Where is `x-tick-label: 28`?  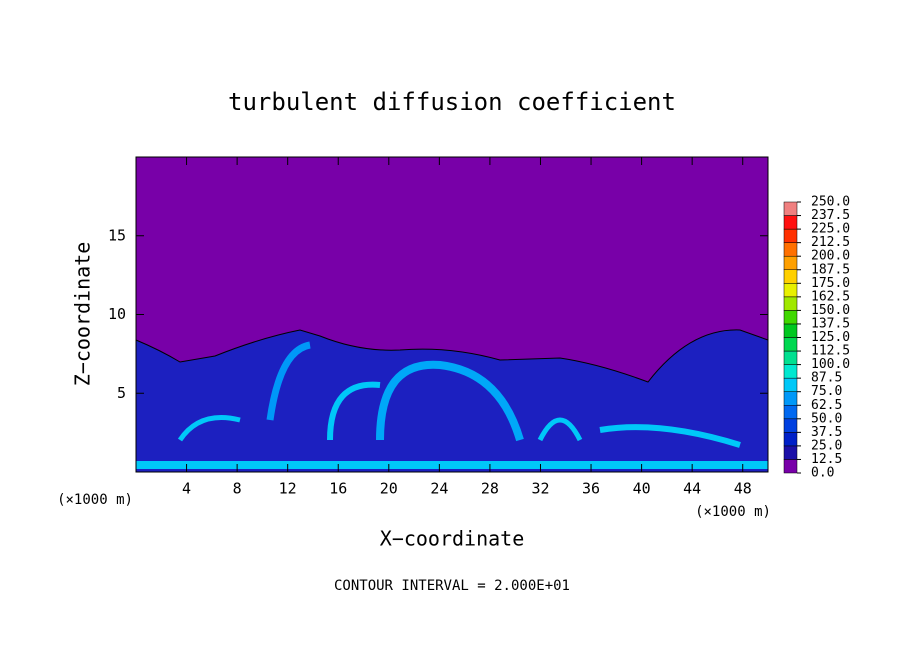
x-tick-label: 28 is located at coordinates (490, 489).